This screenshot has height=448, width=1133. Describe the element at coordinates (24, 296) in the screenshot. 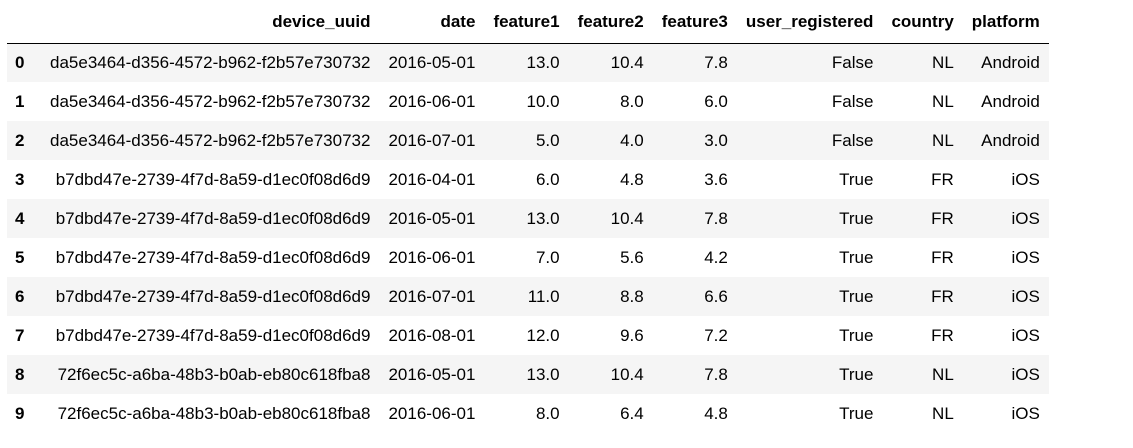

I see `row-index: 6` at that location.